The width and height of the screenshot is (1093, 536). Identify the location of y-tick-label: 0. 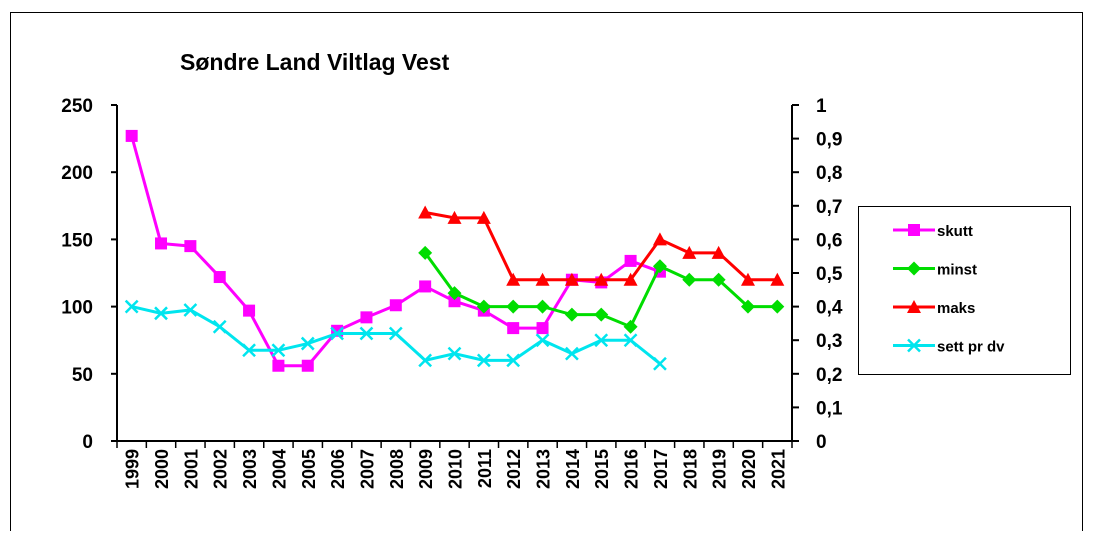
(87, 442).